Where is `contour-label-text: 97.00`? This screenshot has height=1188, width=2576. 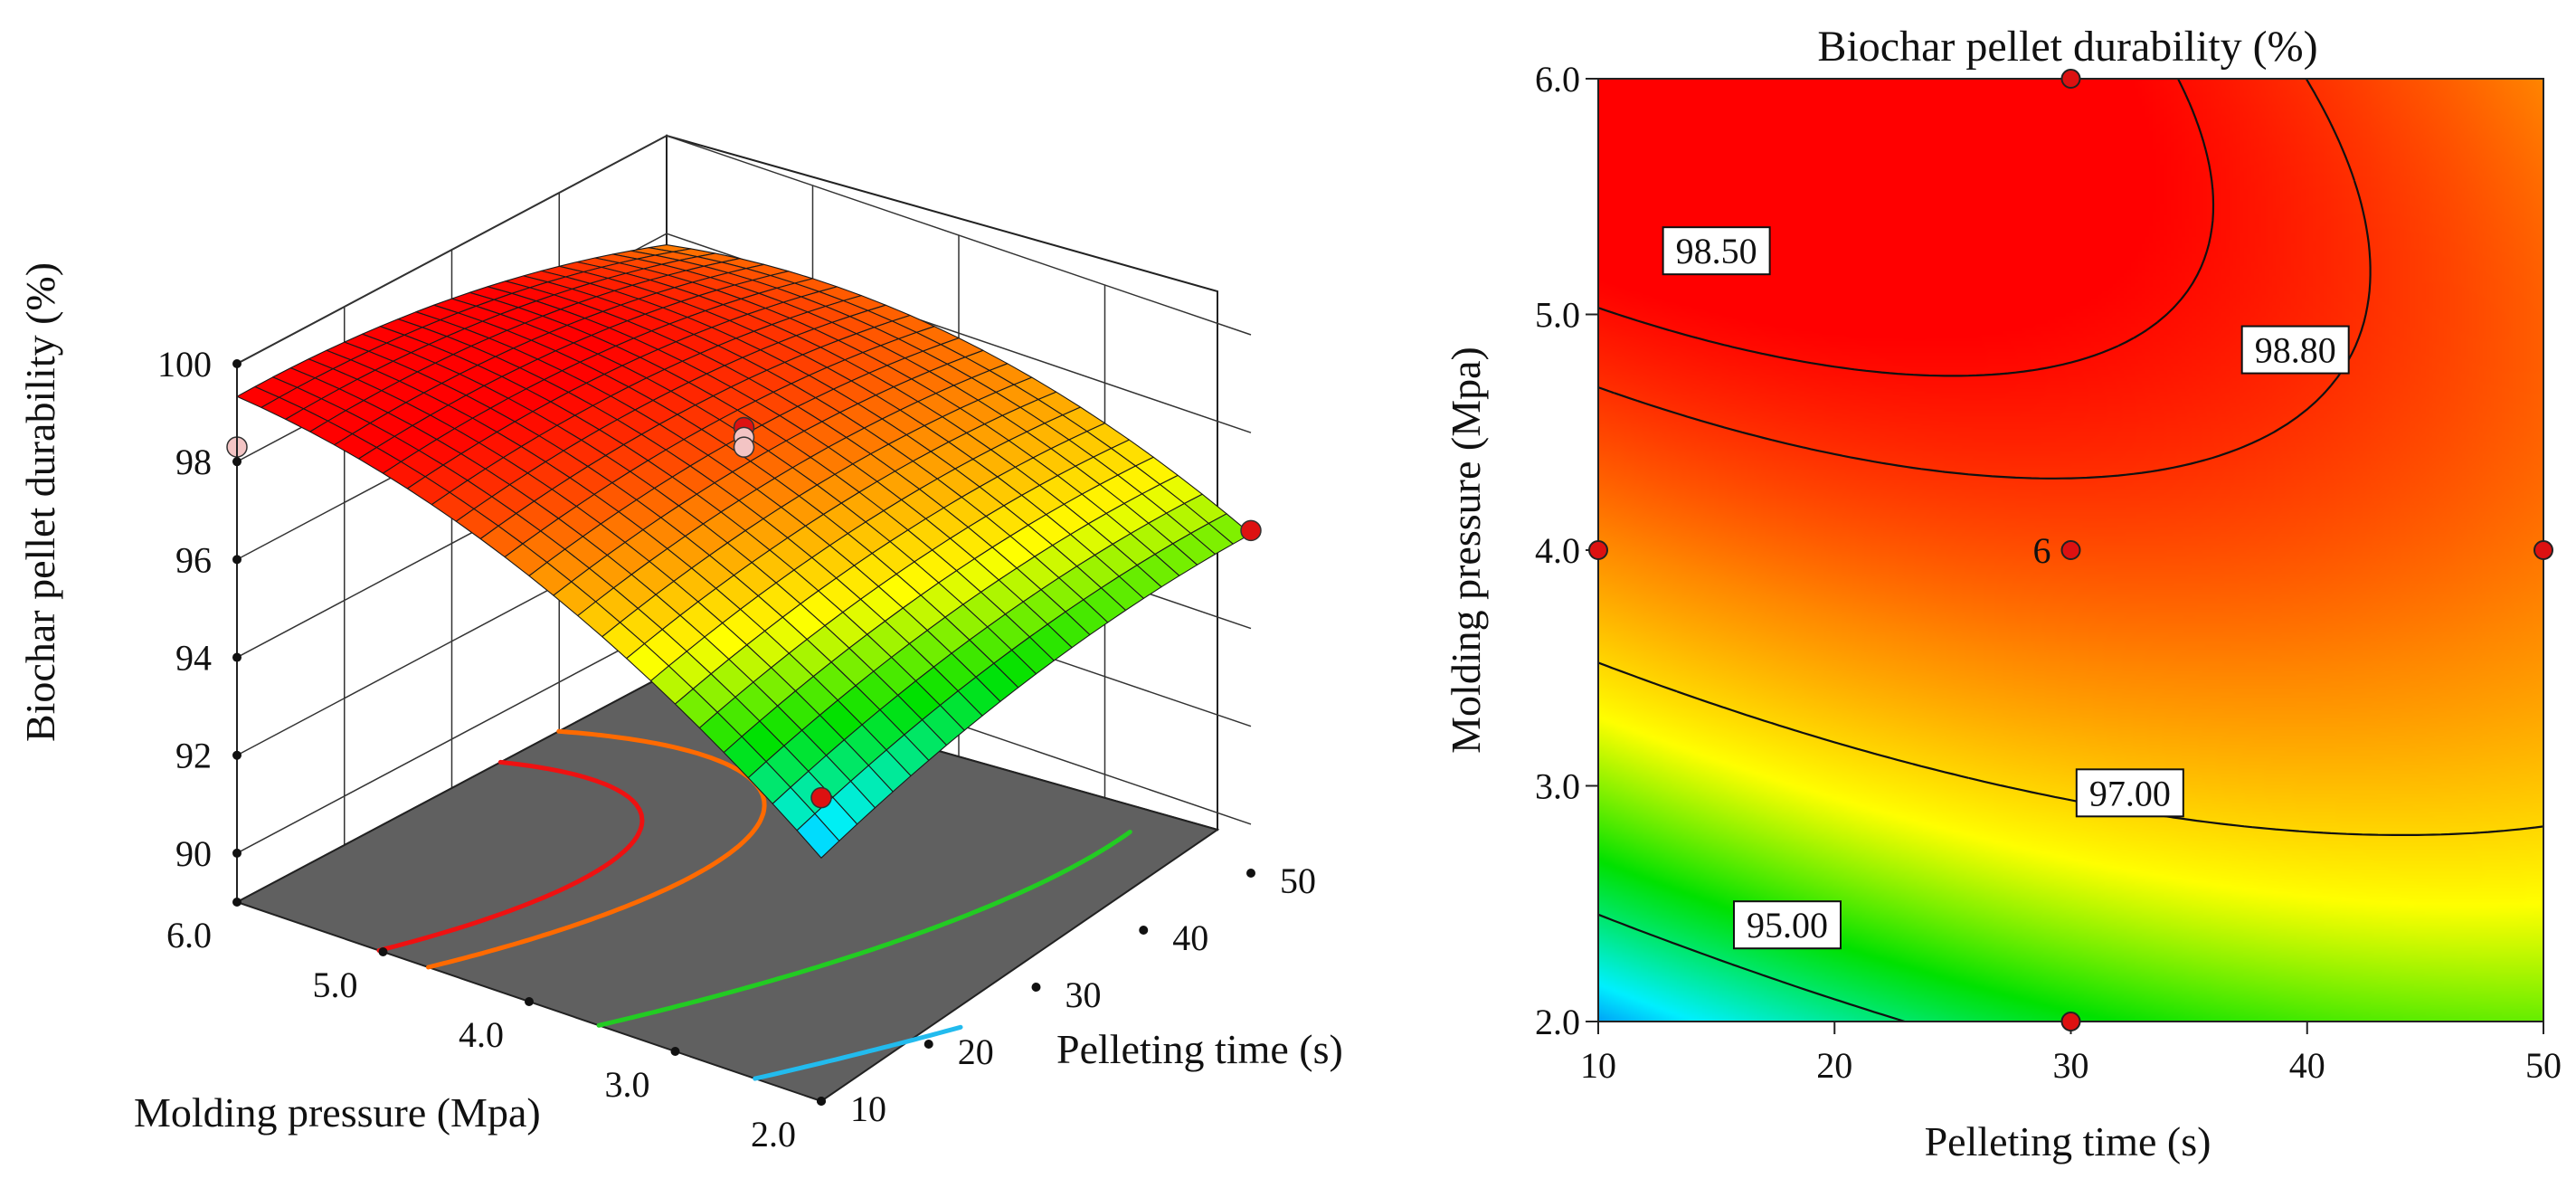 contour-label-text: 97.00 is located at coordinates (2130, 793).